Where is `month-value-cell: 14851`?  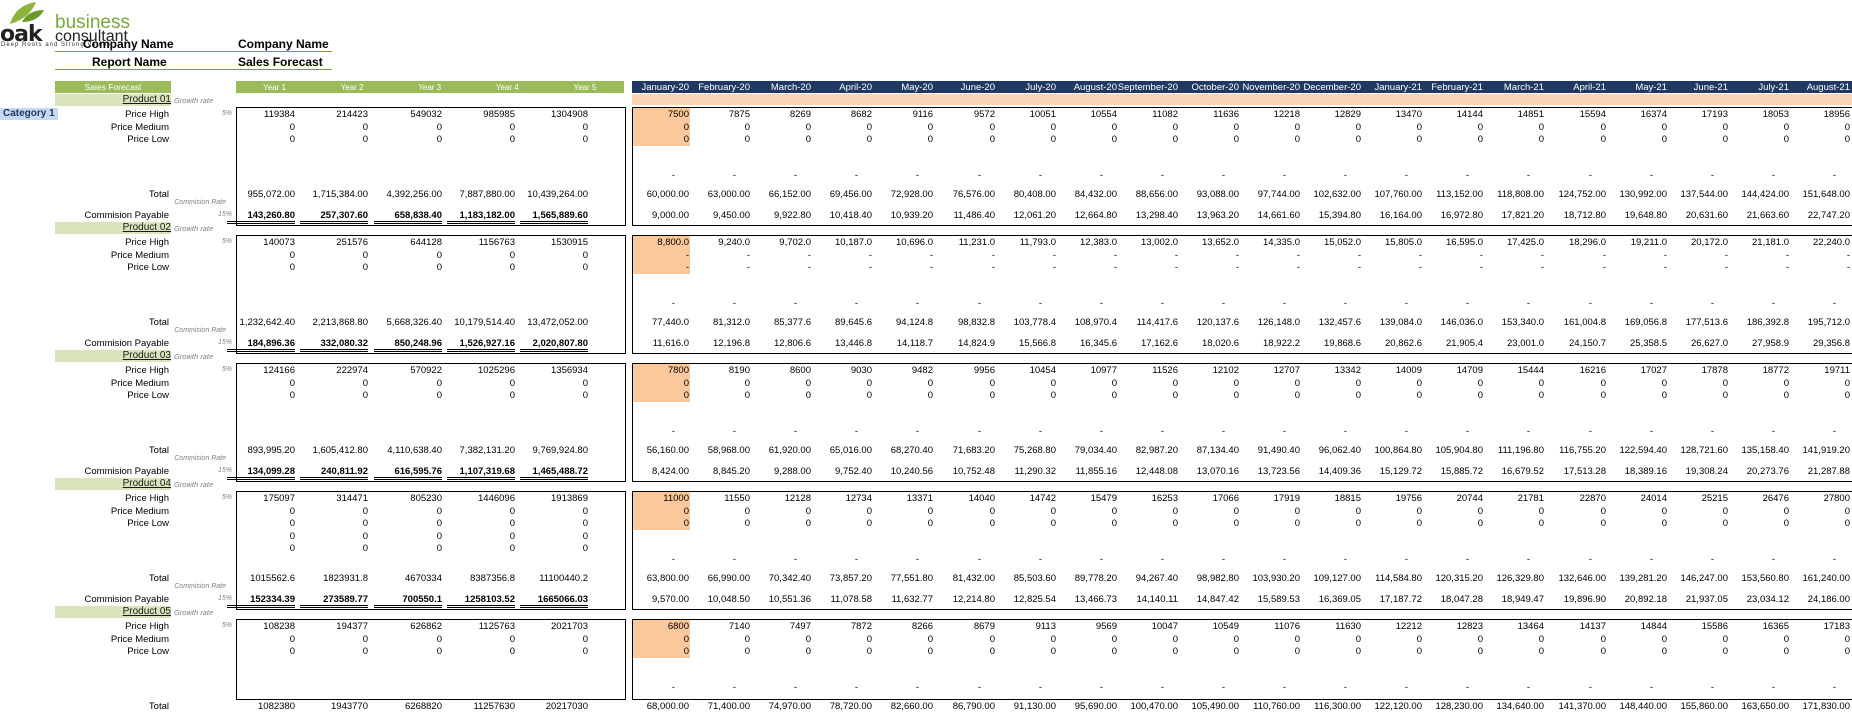
month-value-cell: 14851 is located at coordinates (1530, 114).